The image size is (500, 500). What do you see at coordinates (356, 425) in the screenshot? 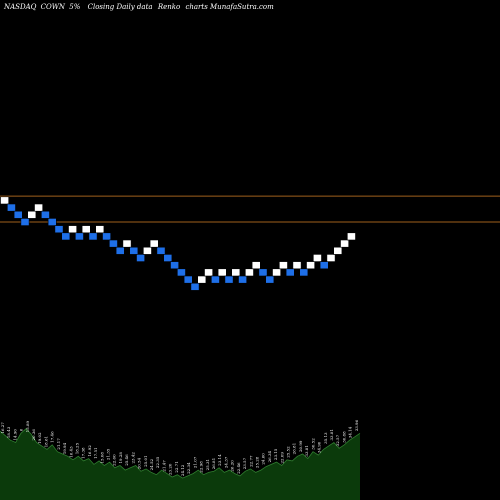
I see `volume-label: 33.96` at bounding box center [356, 425].